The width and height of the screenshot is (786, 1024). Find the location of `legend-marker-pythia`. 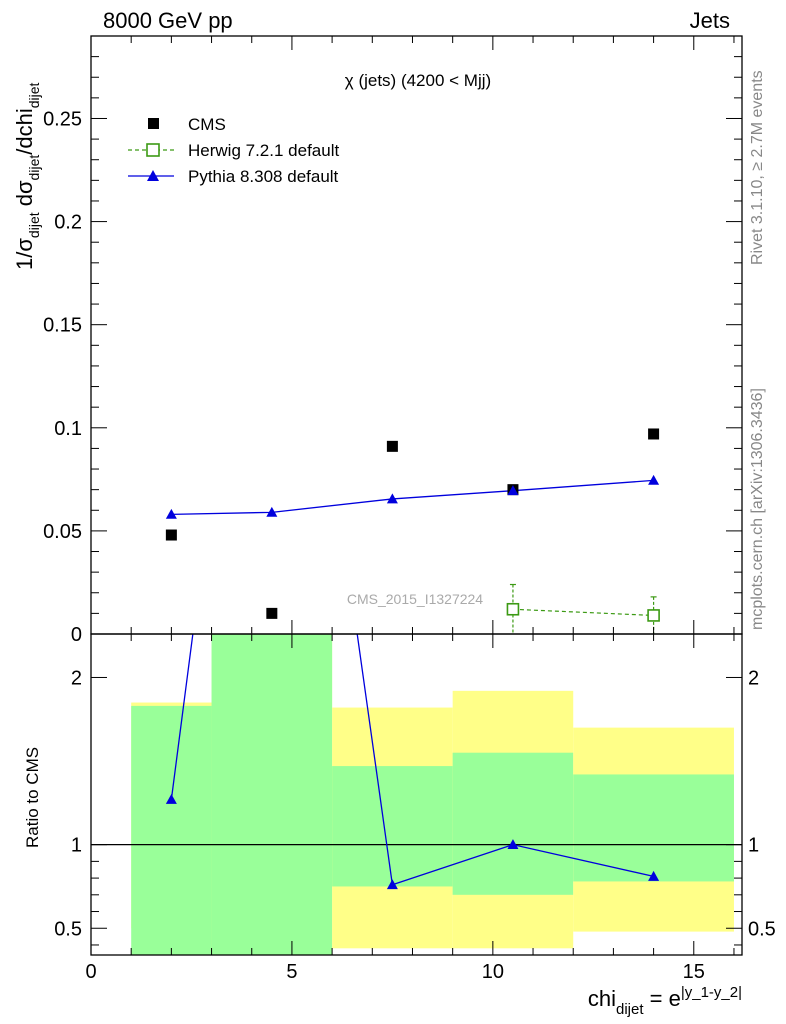

legend-marker-pythia is located at coordinates (153, 175).